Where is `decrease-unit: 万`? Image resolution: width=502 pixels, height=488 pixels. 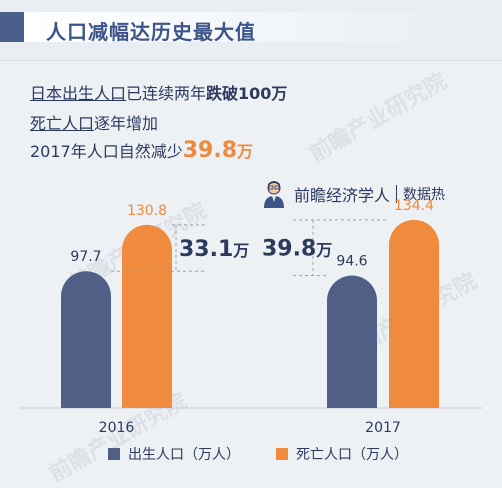
decrease-unit: 万 is located at coordinates (245, 151).